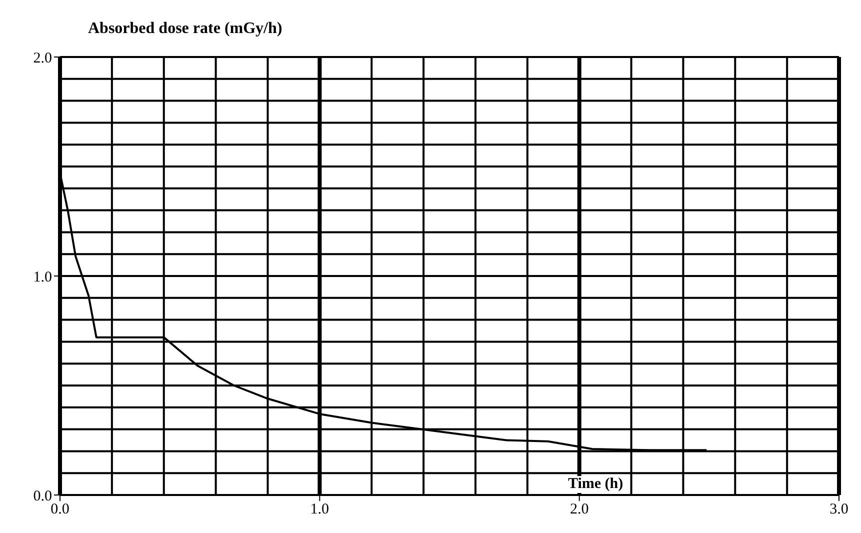  Describe the element at coordinates (42, 496) in the screenshot. I see `y-tick-label: 0.0` at that location.